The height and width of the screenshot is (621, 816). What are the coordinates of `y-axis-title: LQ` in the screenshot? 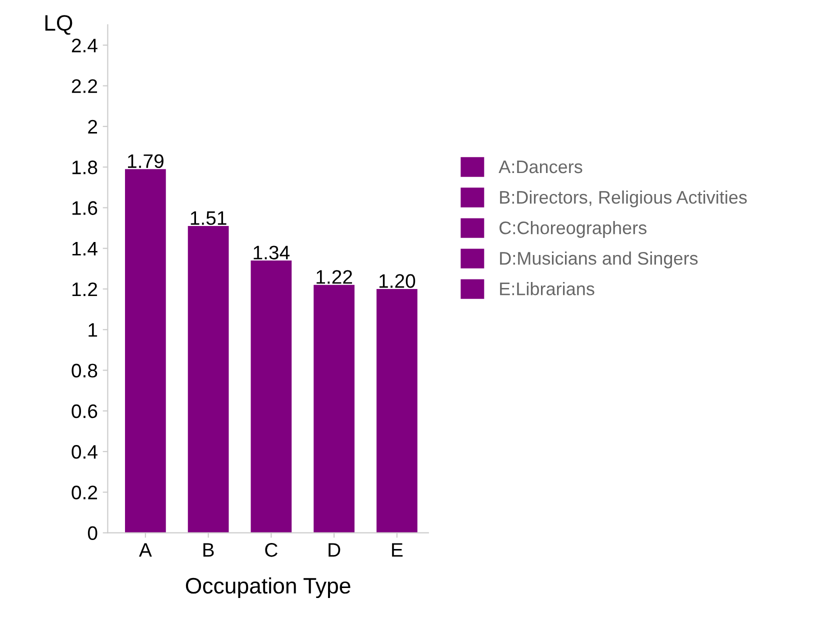 It's located at (58, 25).